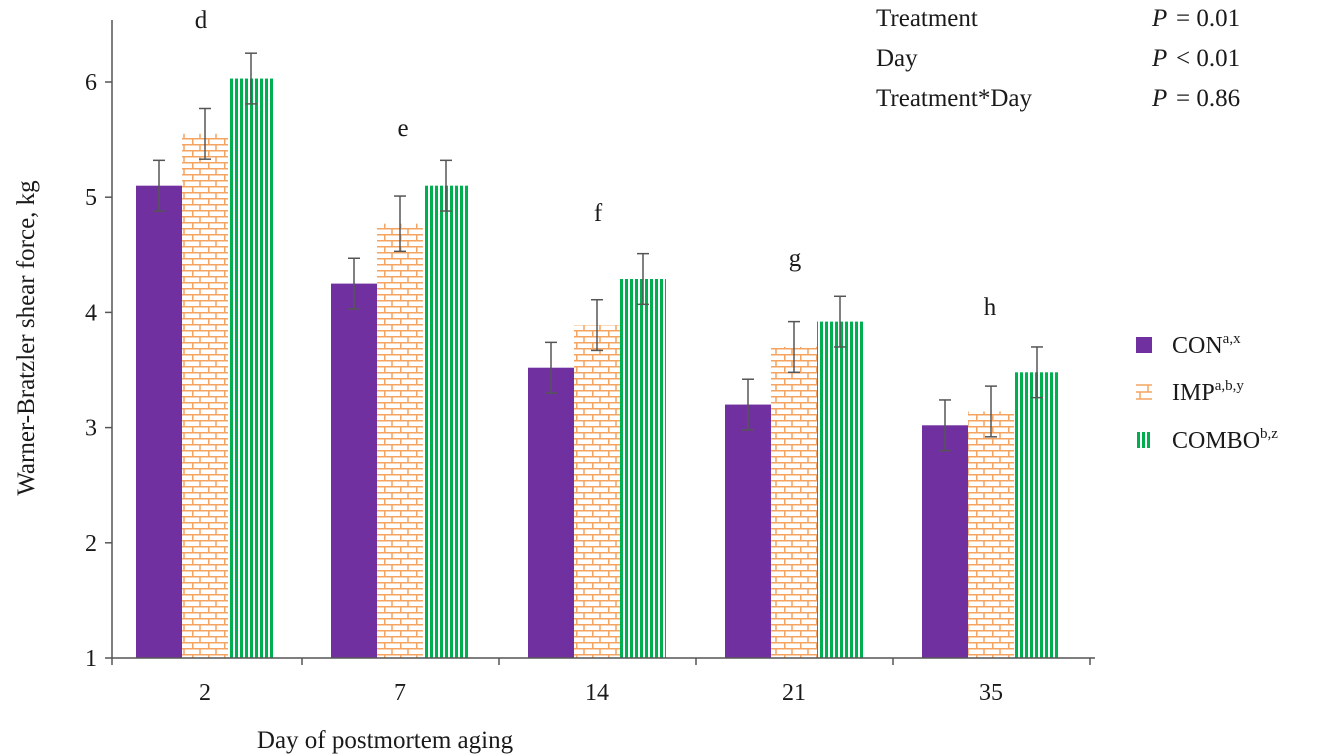 This screenshot has height=754, width=1328. I want to click on y-tick-label: 3, so click(91, 429).